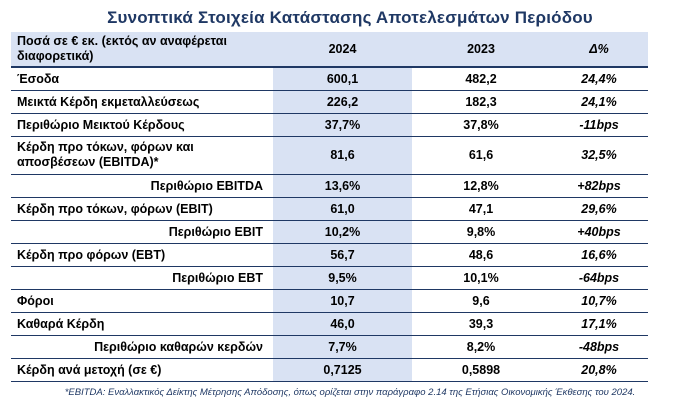  I want to click on row-label: Έσοδα, so click(142, 78).